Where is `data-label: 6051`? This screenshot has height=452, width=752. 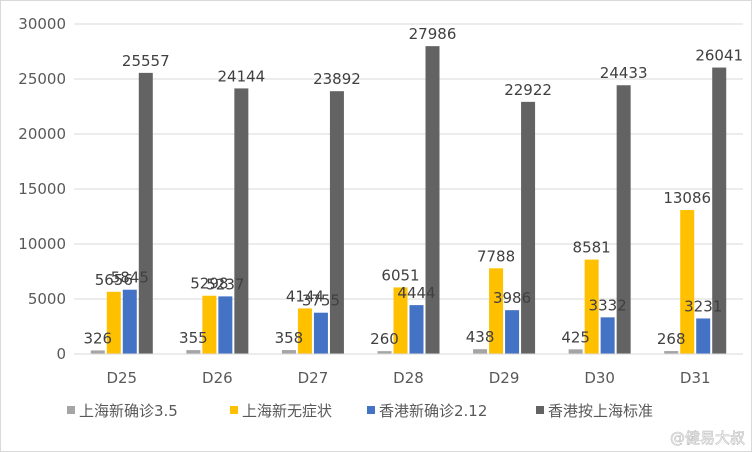
data-label: 6051 is located at coordinates (400, 275).